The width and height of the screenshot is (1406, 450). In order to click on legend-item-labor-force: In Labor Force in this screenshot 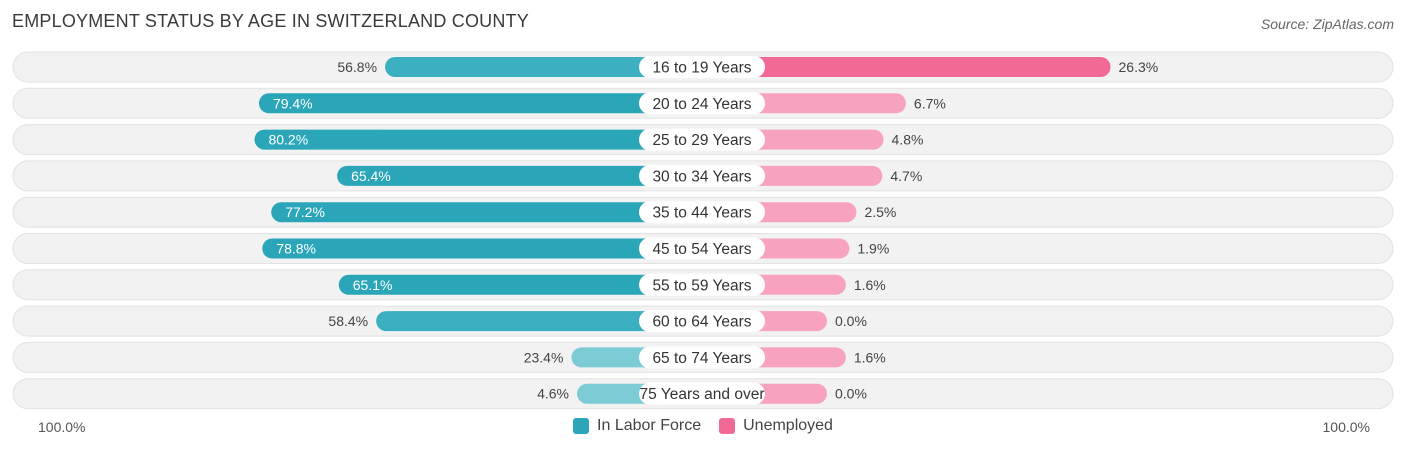, I will do `click(637, 426)`.